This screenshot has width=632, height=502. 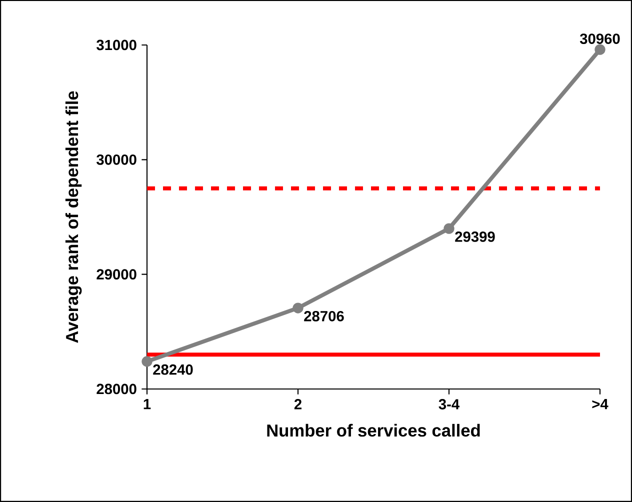 I want to click on y-tick-label: 28000, so click(x=116, y=389).